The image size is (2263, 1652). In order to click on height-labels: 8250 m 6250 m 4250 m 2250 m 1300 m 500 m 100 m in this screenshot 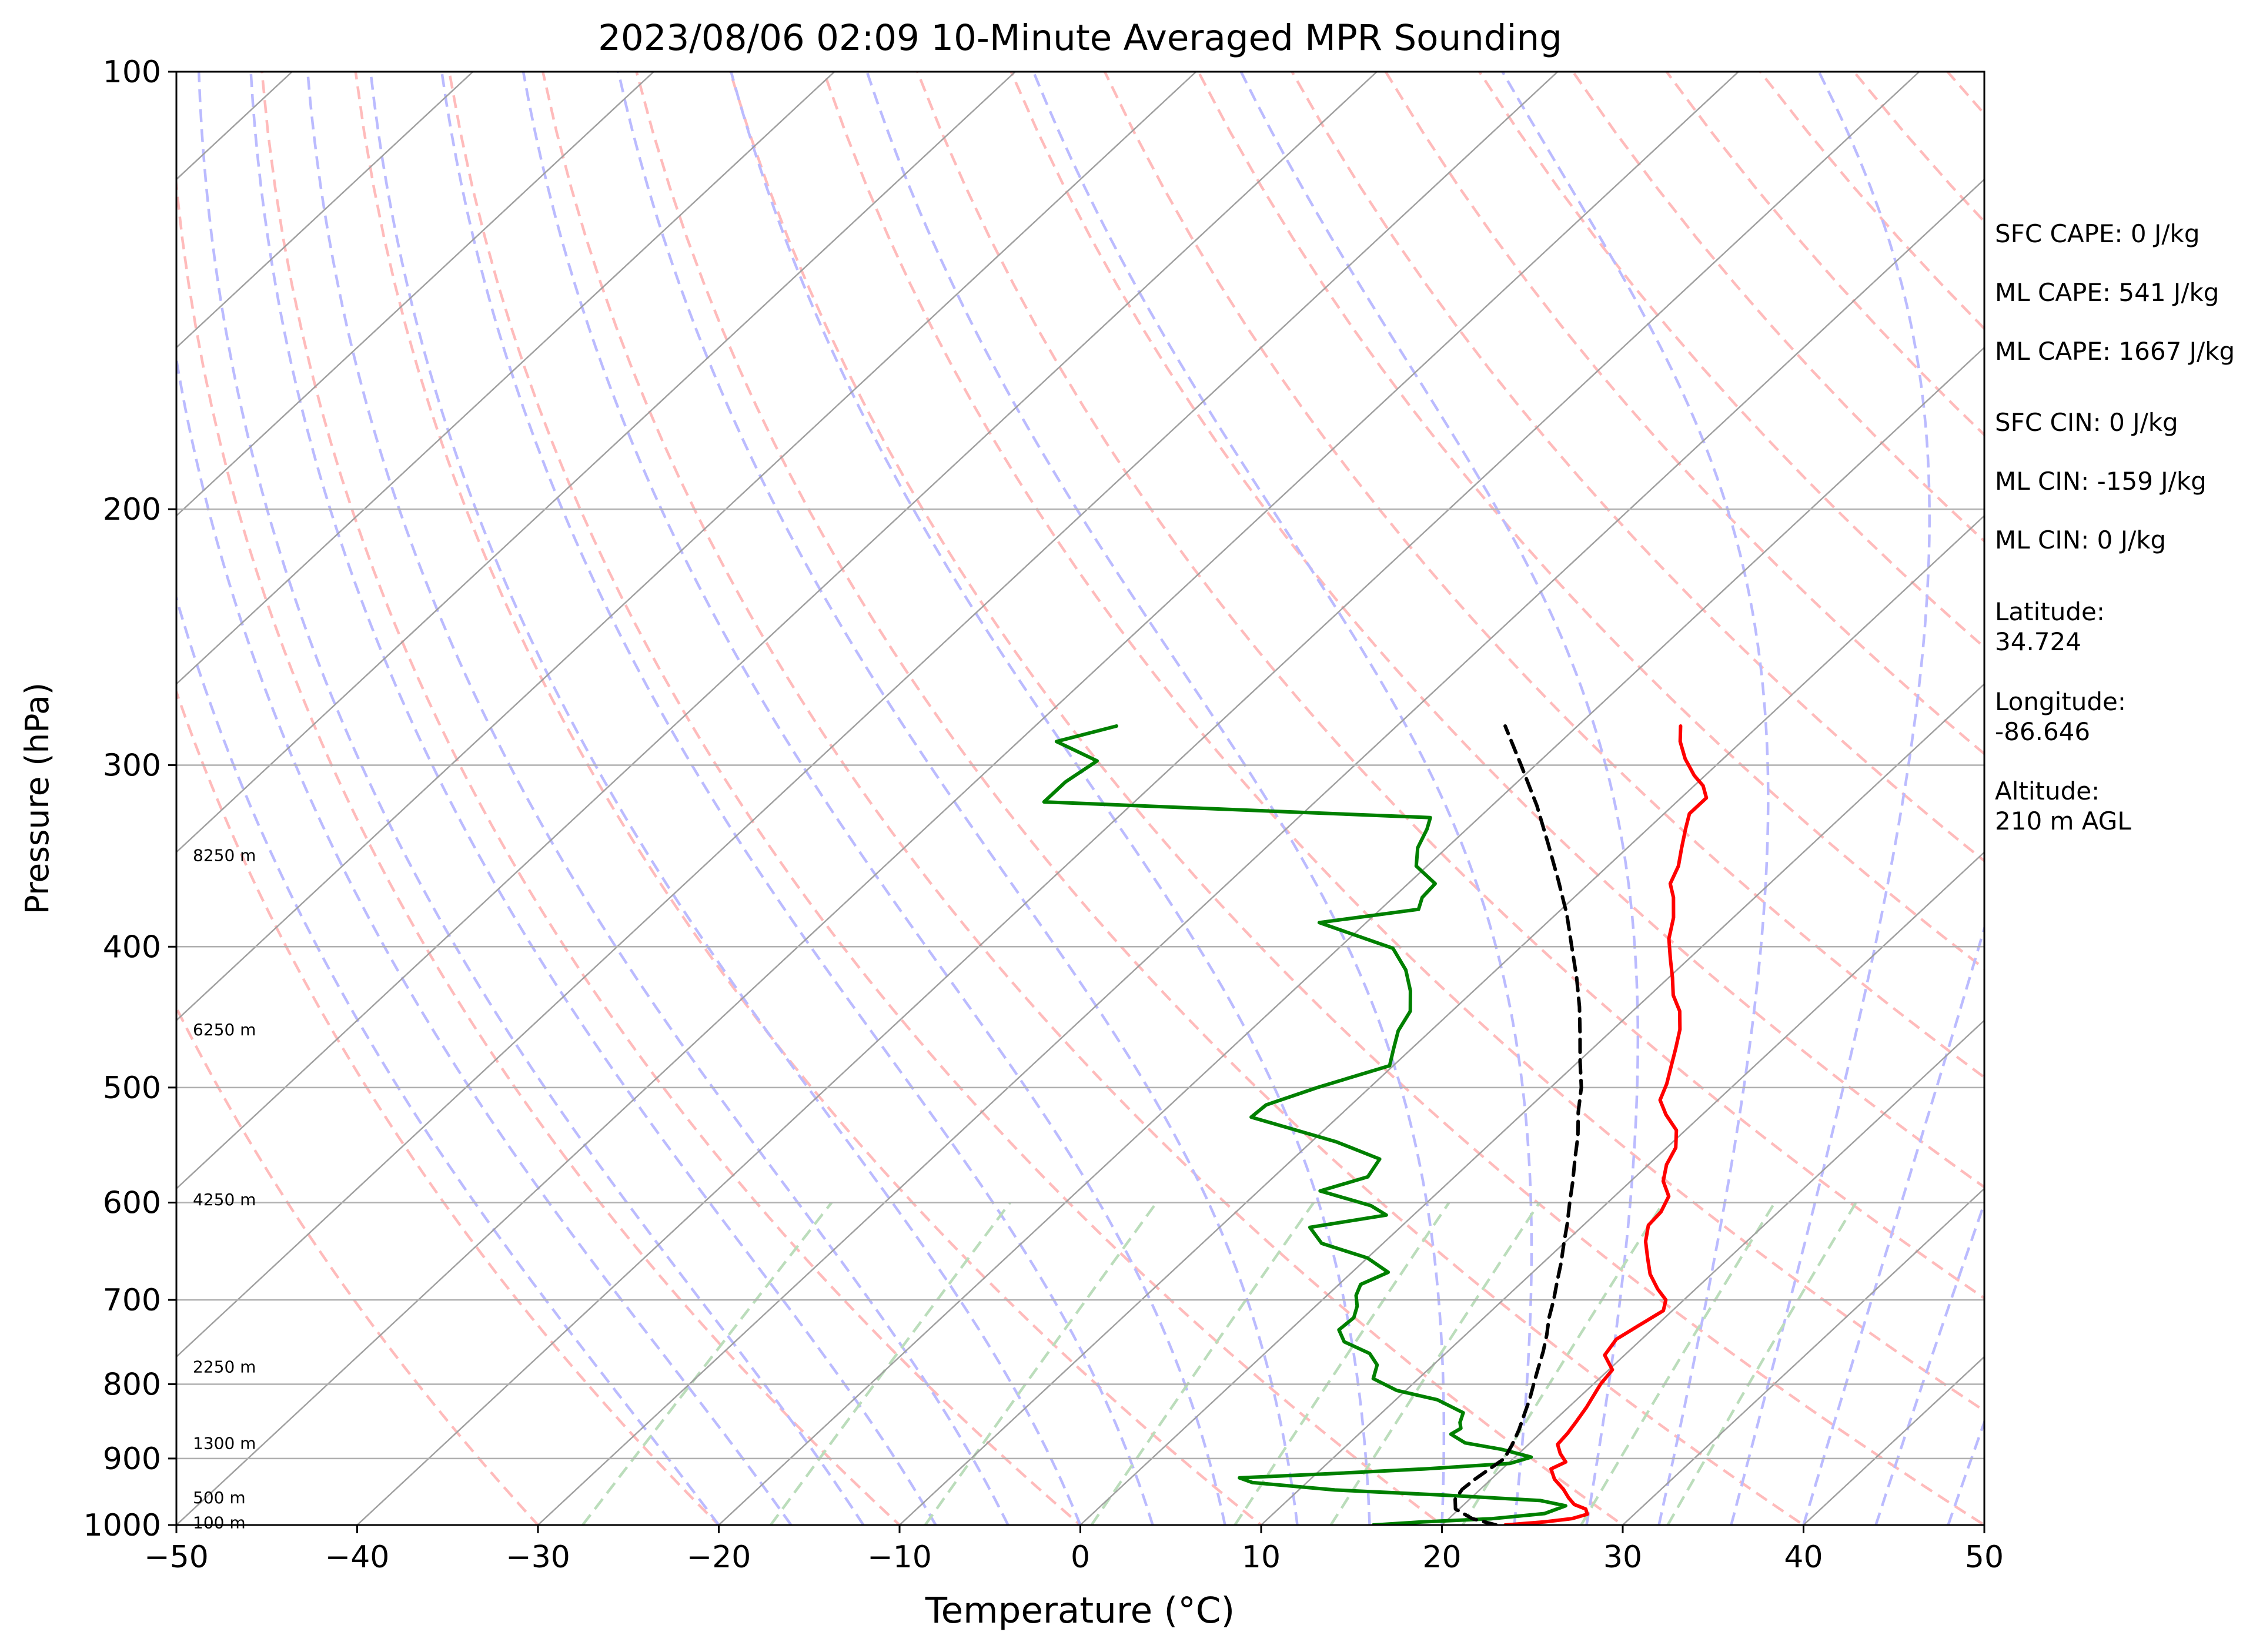, I will do `click(224, 1190)`.